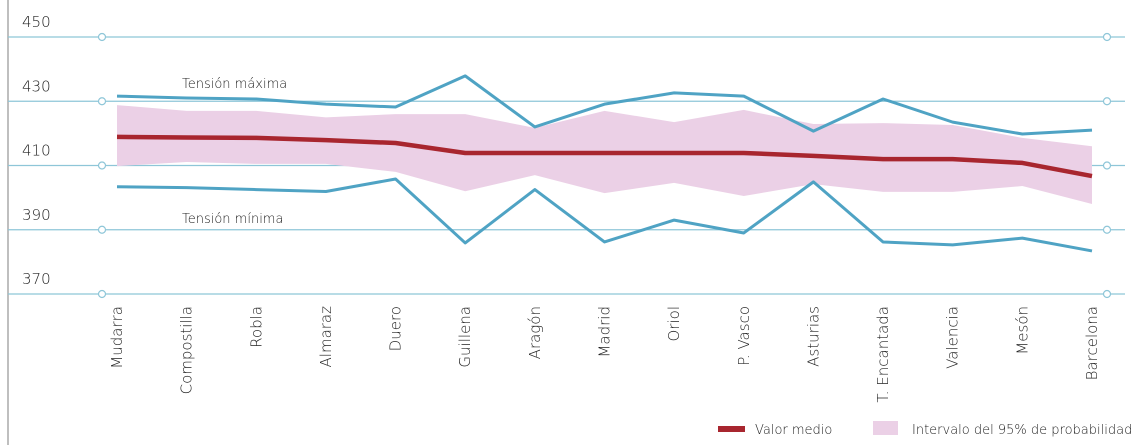  What do you see at coordinates (1092, 343) in the screenshot?
I see `x-tick-label: Barcelona` at bounding box center [1092, 343].